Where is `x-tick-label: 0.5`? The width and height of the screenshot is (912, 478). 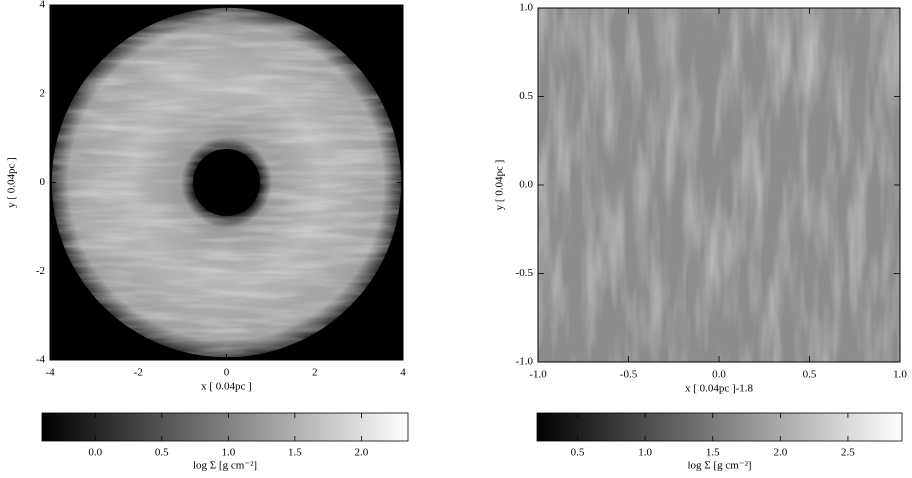
x-tick-label: 0.5 is located at coordinates (810, 375).